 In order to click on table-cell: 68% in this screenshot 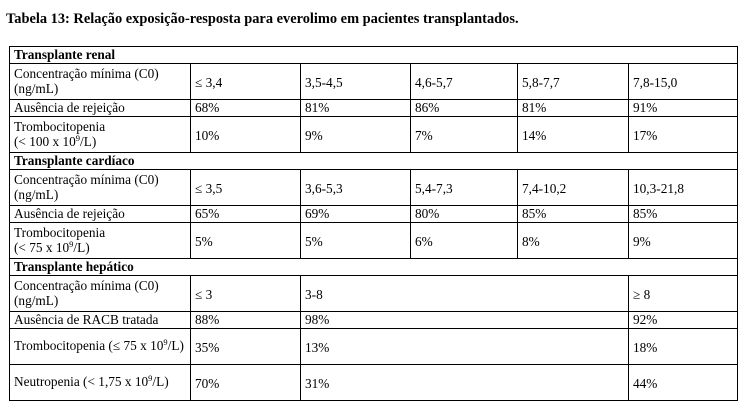, I will do `click(245, 108)`.